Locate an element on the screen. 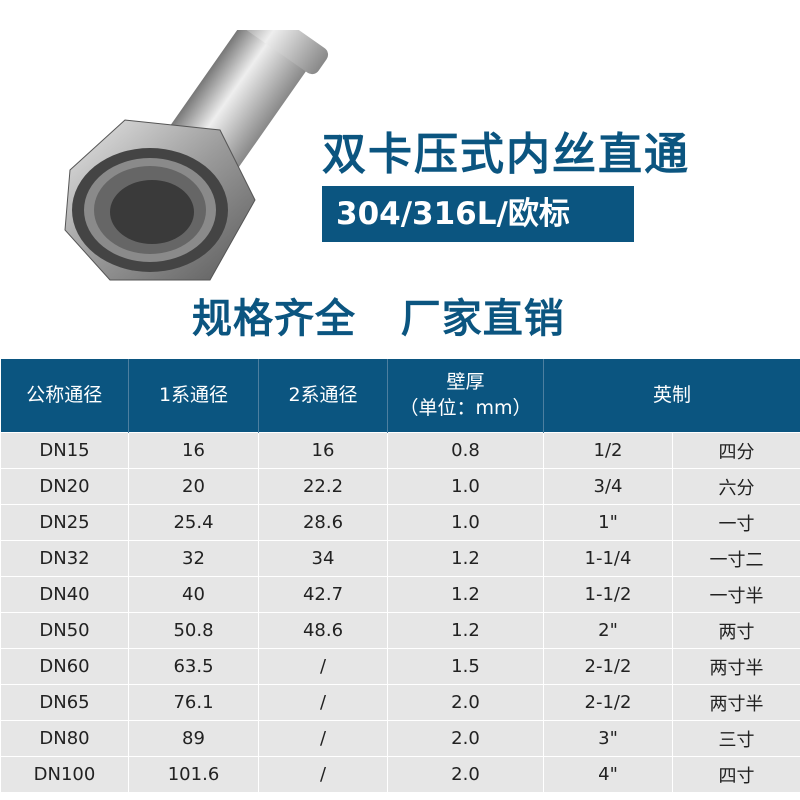 This screenshot has height=800, width=800. table-row: DN100 101.6/2.0 4" 四寸 is located at coordinates (400, 774).